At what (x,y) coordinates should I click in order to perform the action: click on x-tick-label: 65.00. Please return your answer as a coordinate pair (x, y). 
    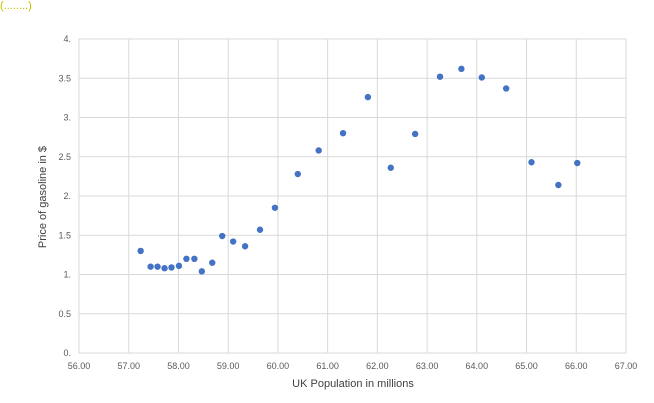
    Looking at the image, I should click on (526, 366).